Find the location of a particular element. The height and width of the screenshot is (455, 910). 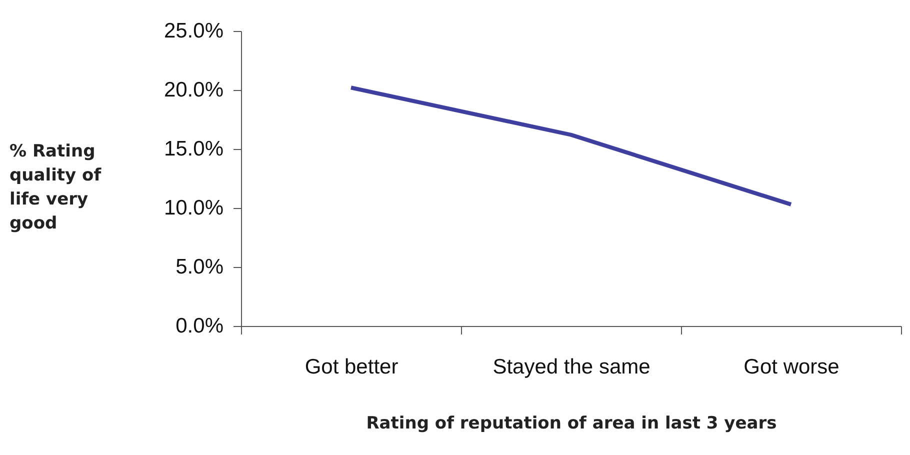

y-tick-label: 0.0% is located at coordinates (200, 326).